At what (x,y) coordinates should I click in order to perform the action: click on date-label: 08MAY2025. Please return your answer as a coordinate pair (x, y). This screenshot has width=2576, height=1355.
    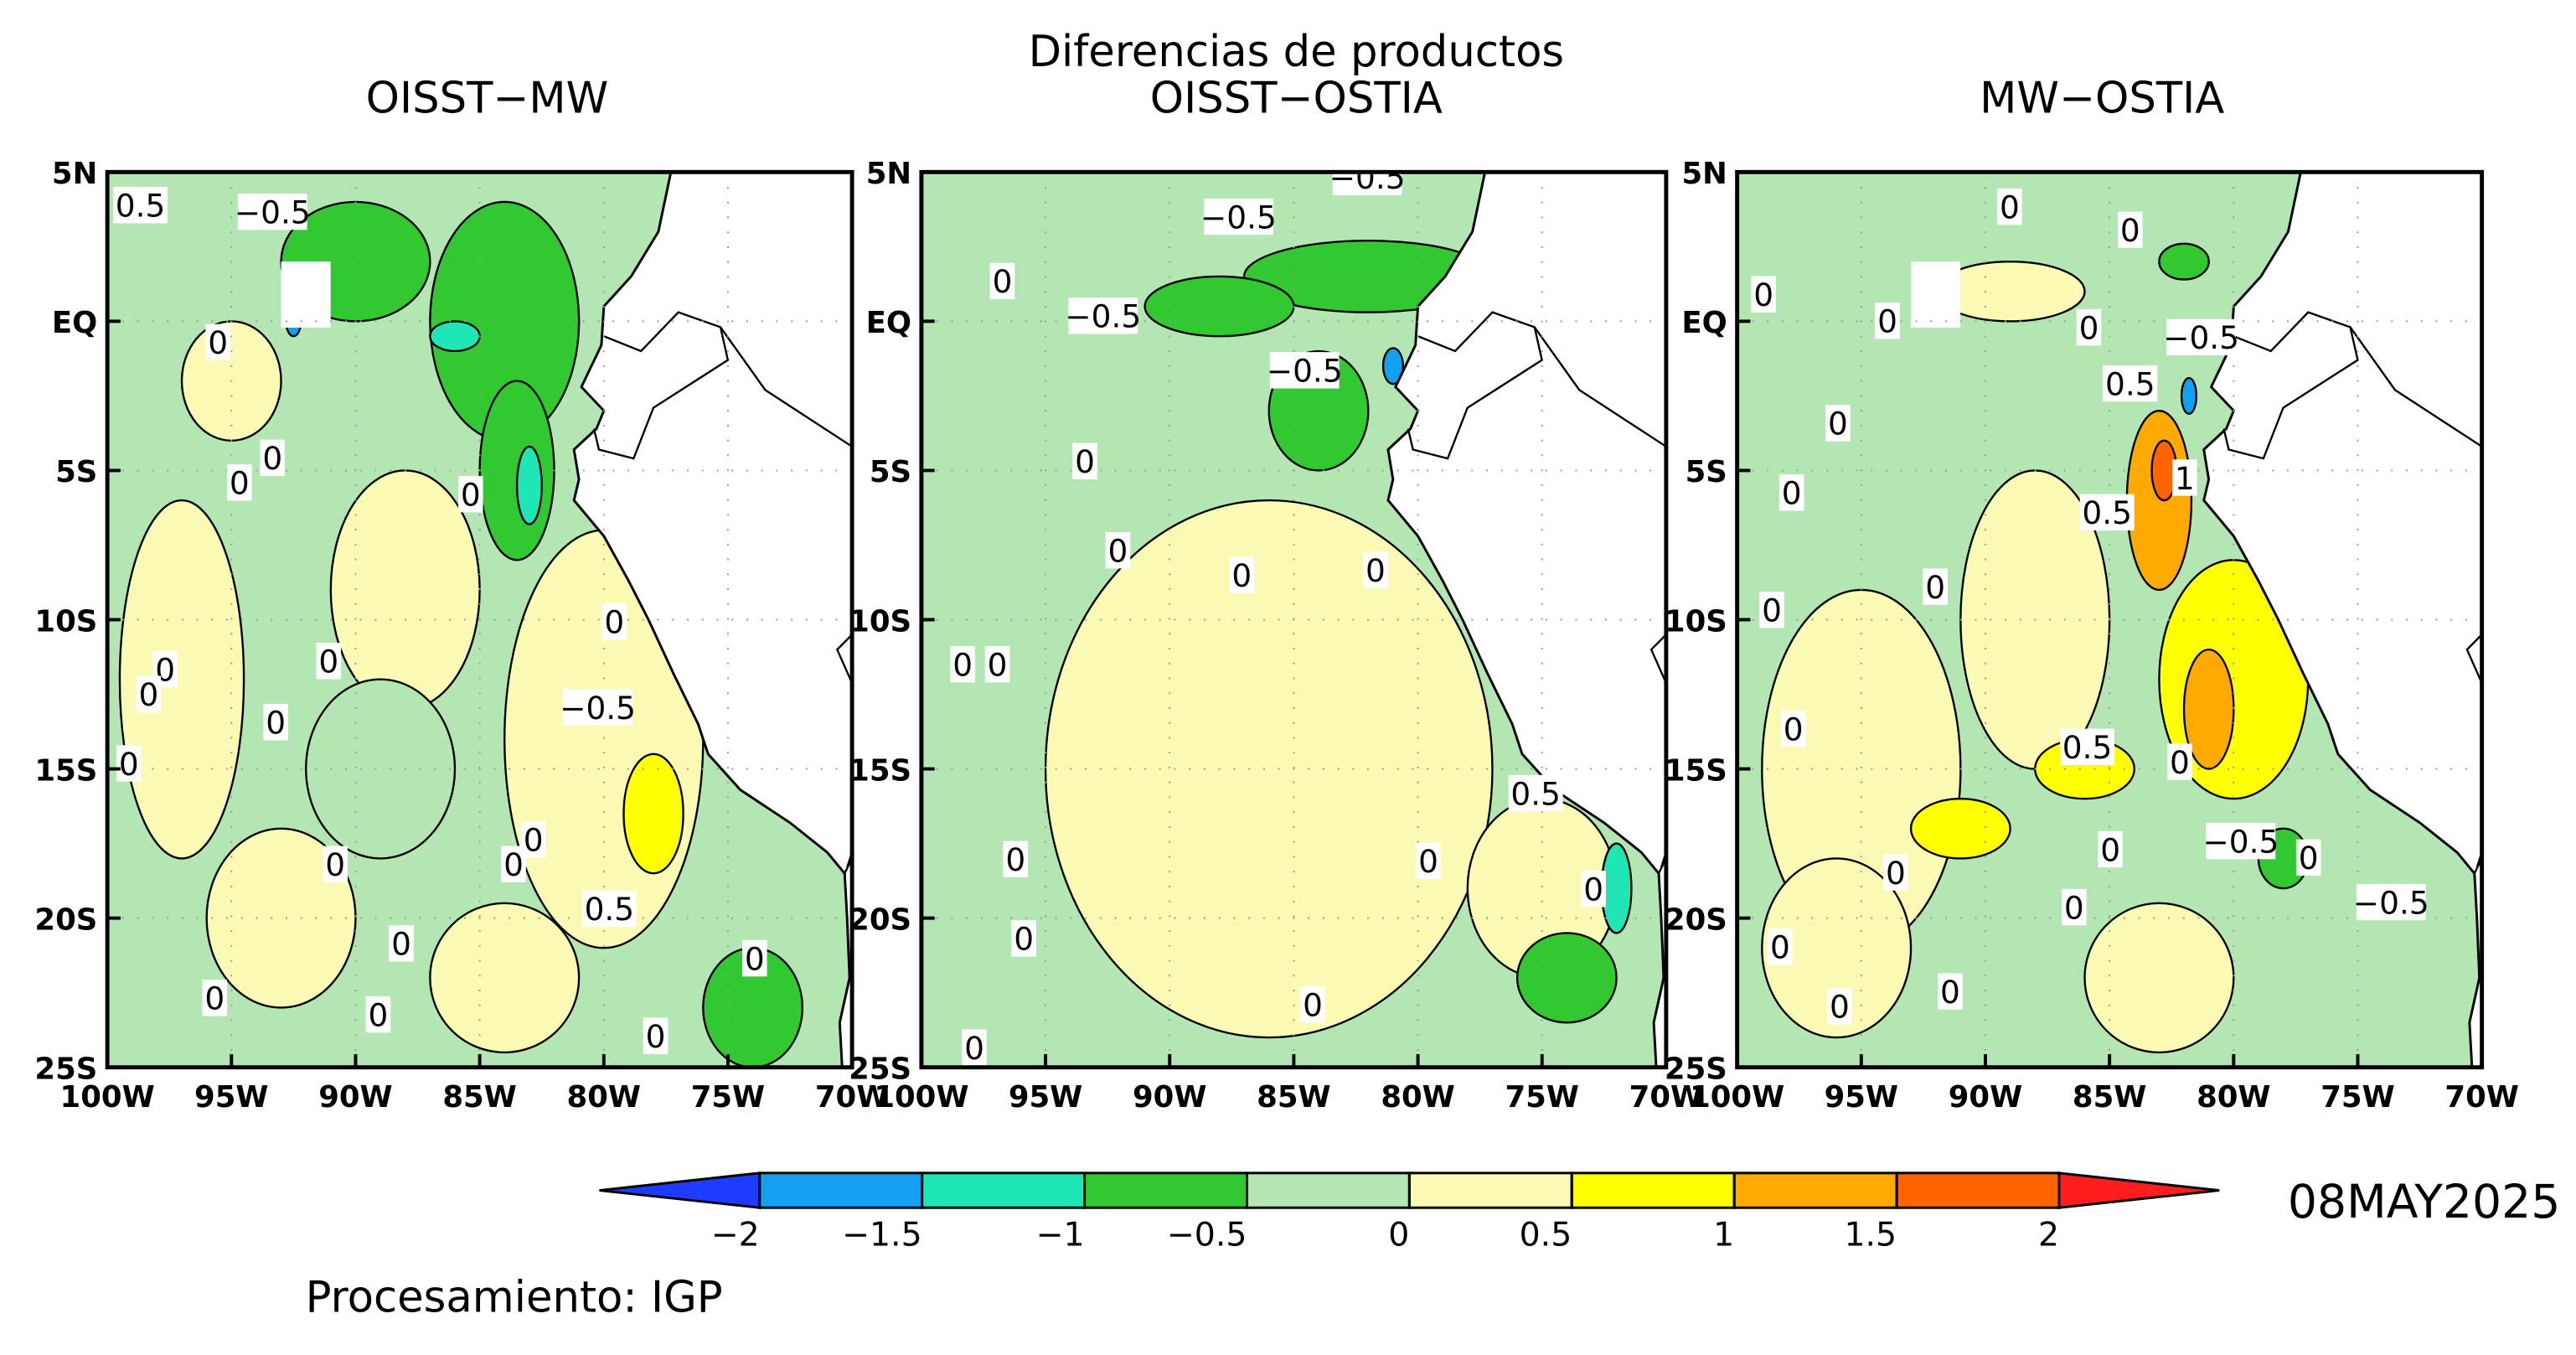
    Looking at the image, I should click on (2424, 1202).